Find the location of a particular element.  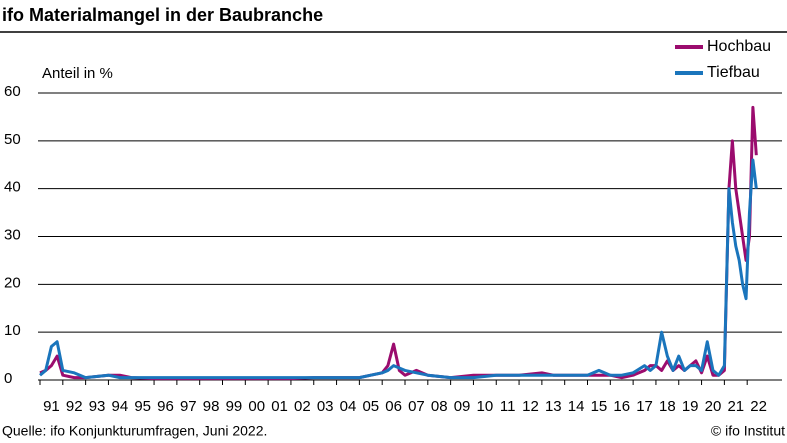

x-tick-label: 02 is located at coordinates (302, 406).